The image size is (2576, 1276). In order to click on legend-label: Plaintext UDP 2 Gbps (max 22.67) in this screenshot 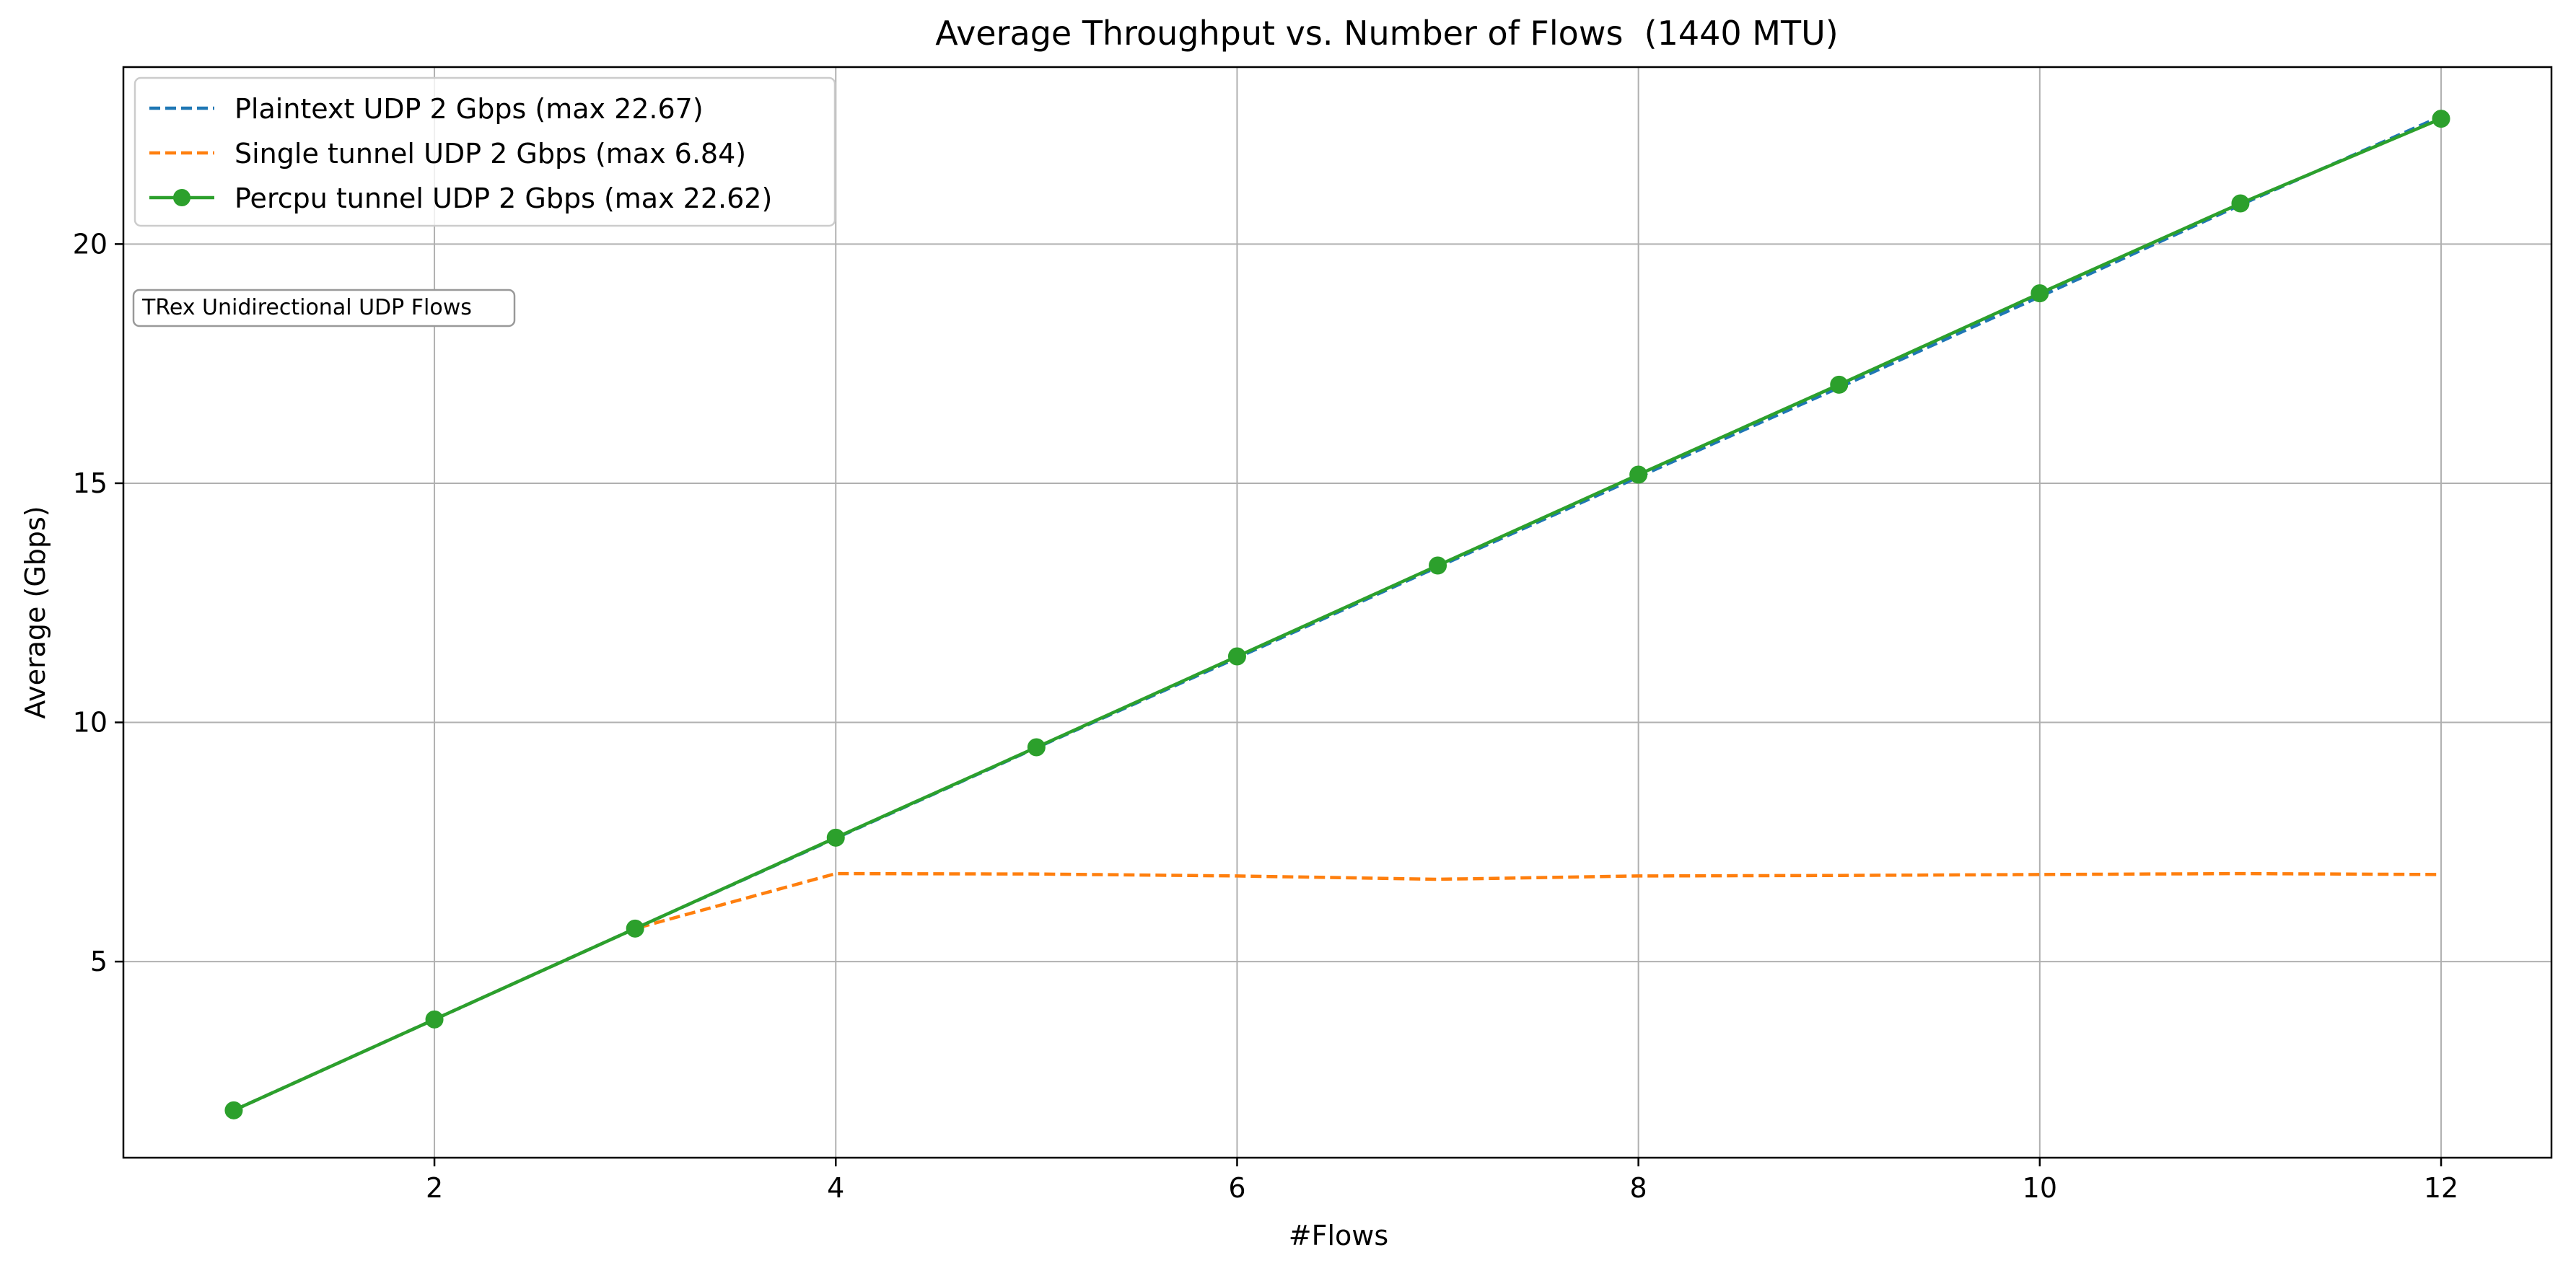, I will do `click(469, 109)`.